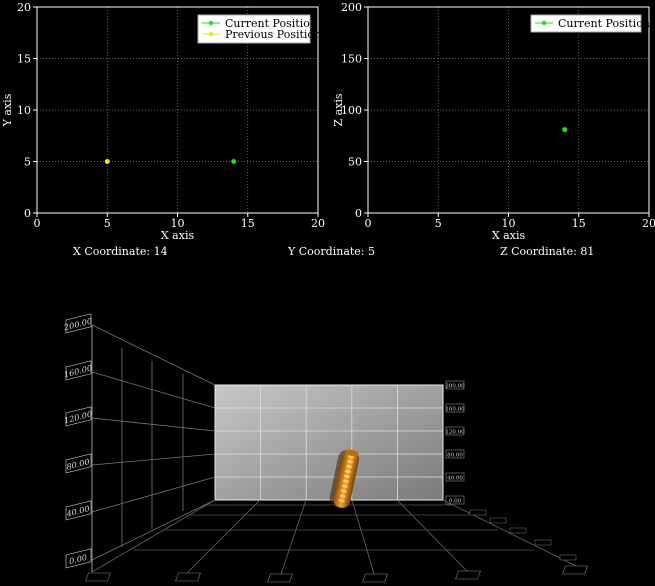 The image size is (655, 586). I want to click on xy-x-tick-label: 5, so click(107, 223).